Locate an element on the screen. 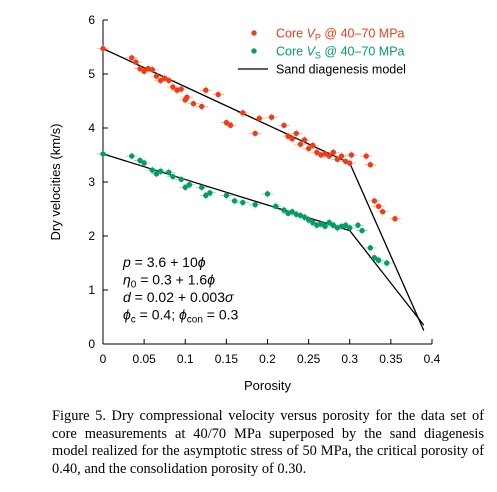  model-equation: ϕc = 0.4; ϕcon = 0.3 is located at coordinates (181, 316).